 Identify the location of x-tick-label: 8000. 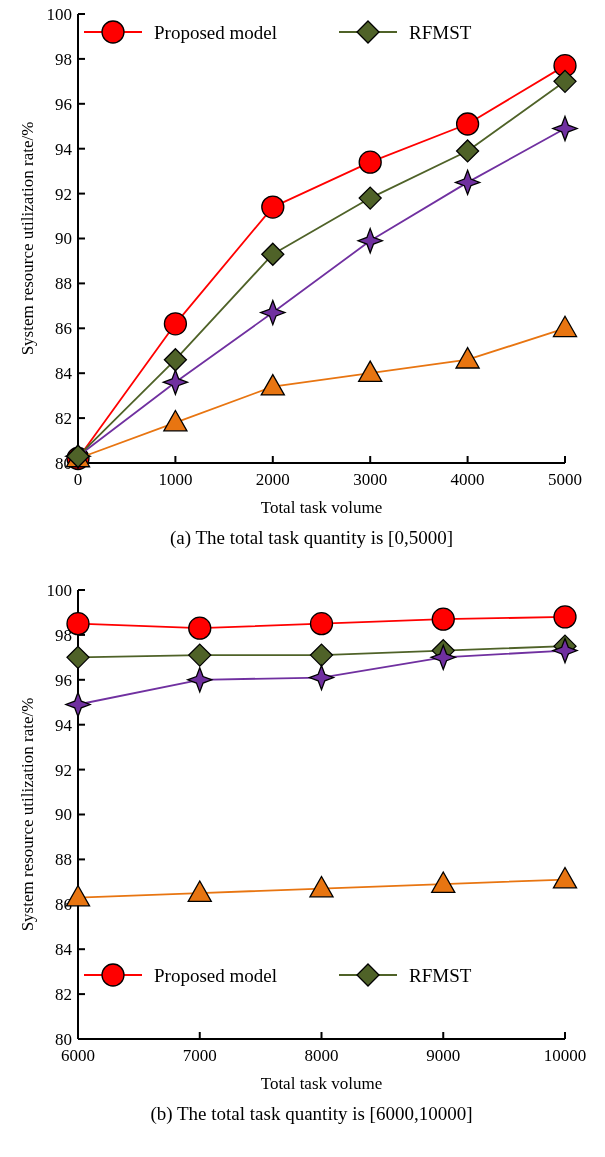
(321, 1055).